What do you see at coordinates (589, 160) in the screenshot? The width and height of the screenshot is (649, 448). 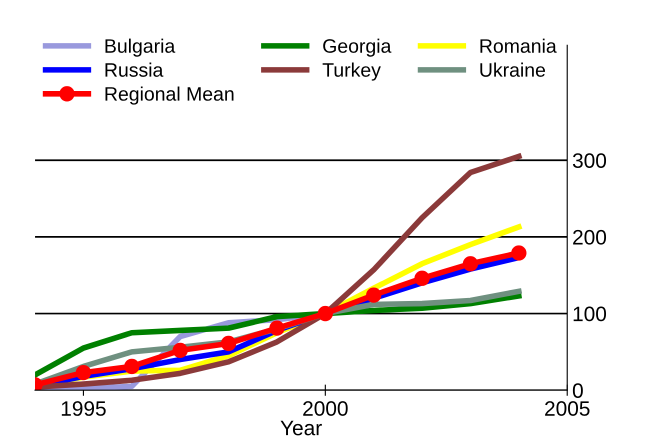 I see `y-tick-label: 300` at bounding box center [589, 160].